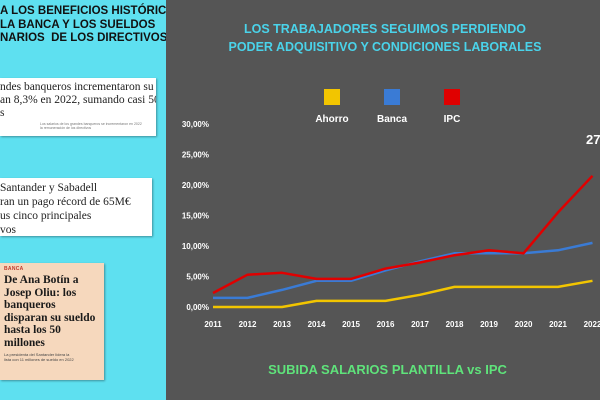  I want to click on chart-subtitle: SUBIDA SALARIOS PLANTILLA vs IPC, so click(387, 369).